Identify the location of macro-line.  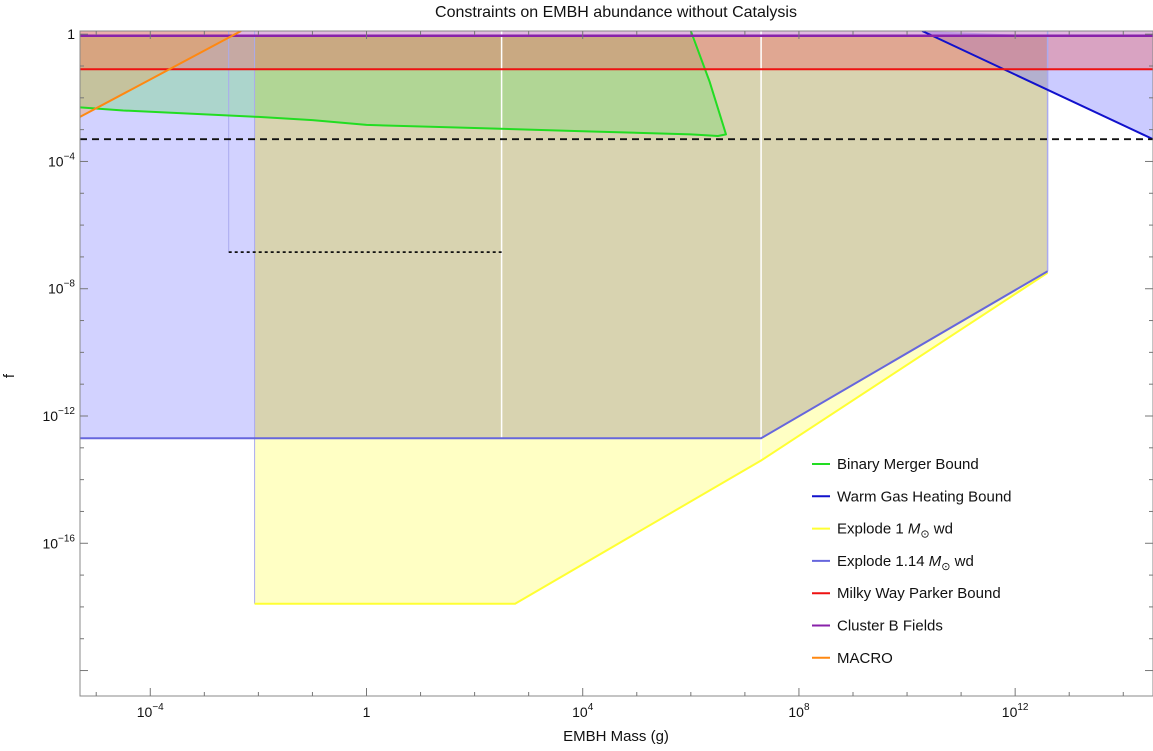
(161, 74).